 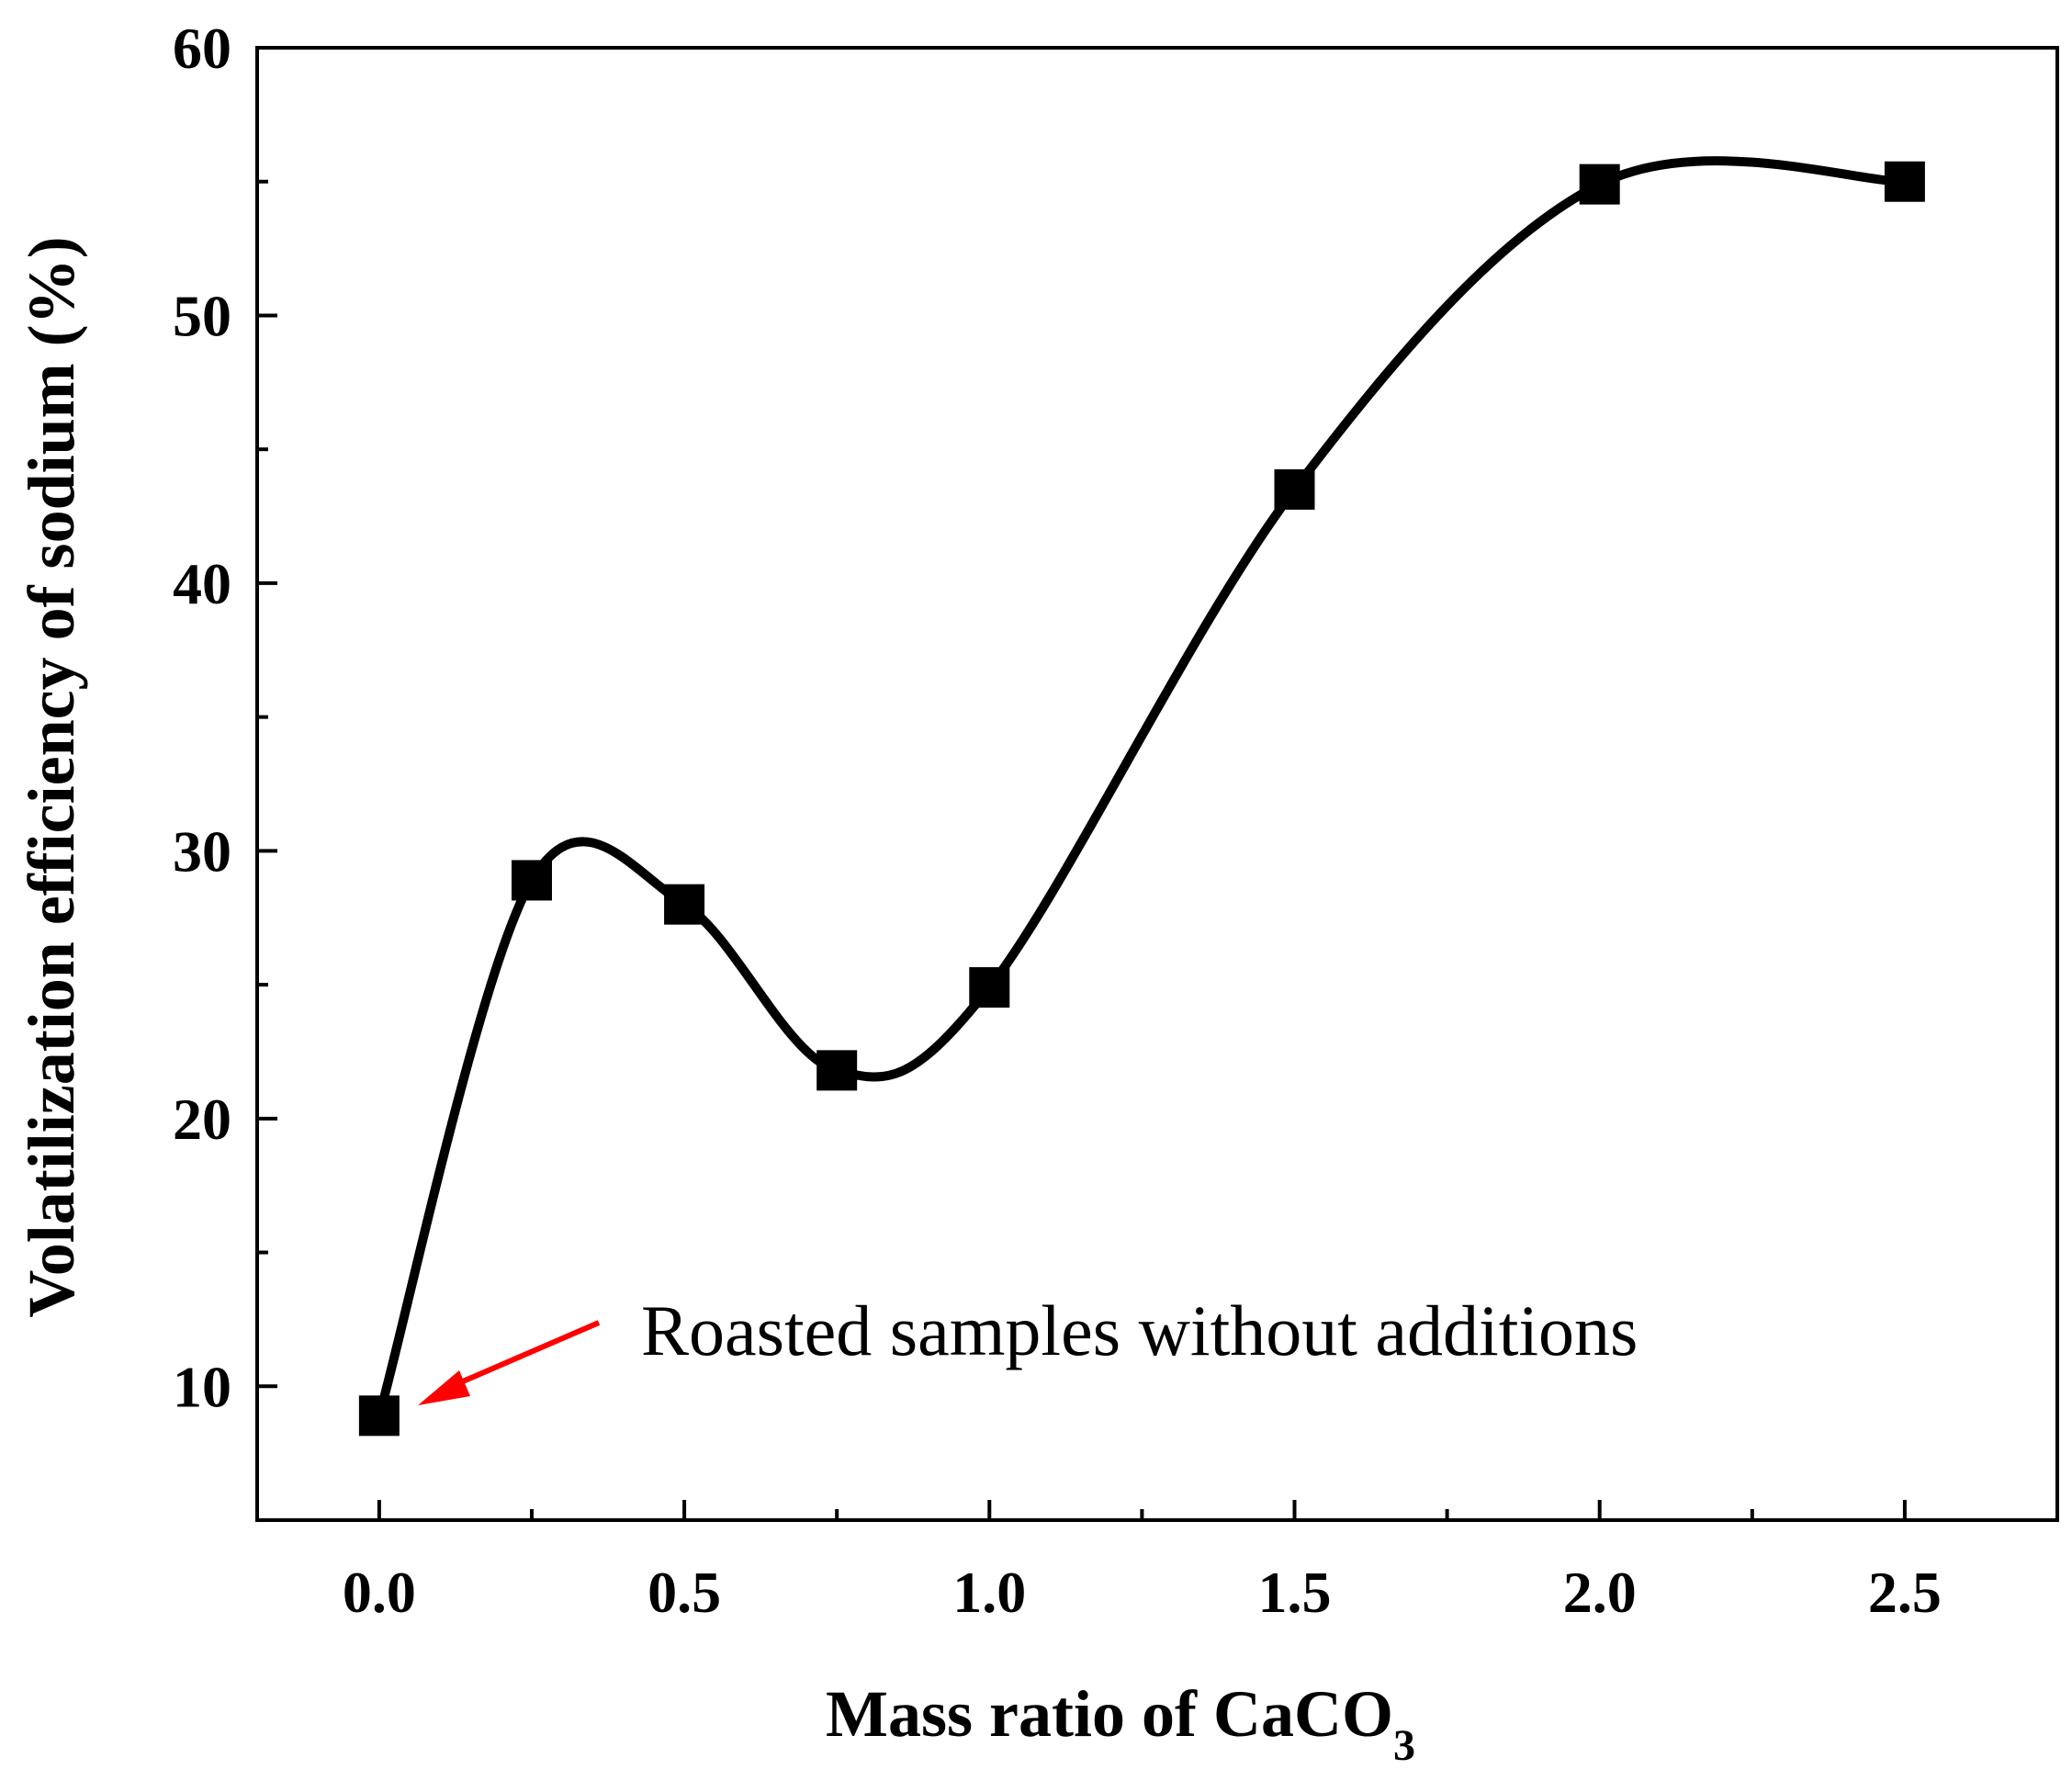 I want to click on x-tick-label: 2.5, so click(x=1905, y=1592).